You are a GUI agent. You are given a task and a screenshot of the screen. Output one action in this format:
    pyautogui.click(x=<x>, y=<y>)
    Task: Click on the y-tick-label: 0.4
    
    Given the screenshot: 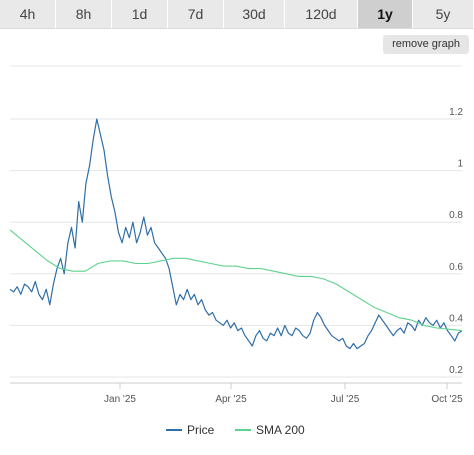 What is the action you would take?
    pyautogui.click(x=456, y=318)
    